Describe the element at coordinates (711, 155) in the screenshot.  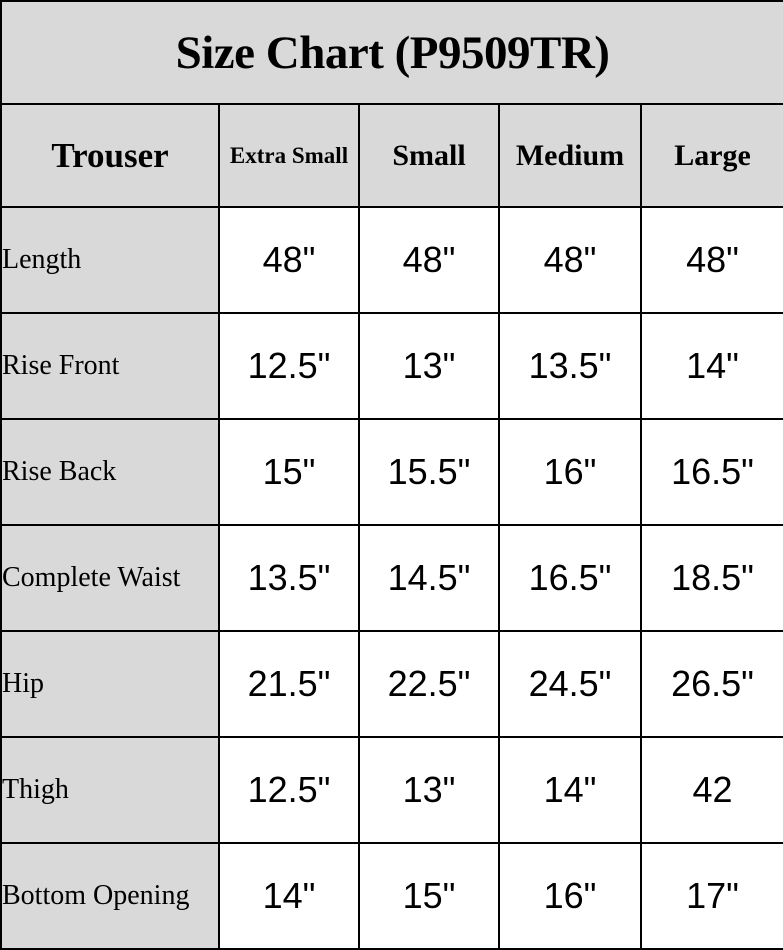
I see `col-header-large: Large` at that location.